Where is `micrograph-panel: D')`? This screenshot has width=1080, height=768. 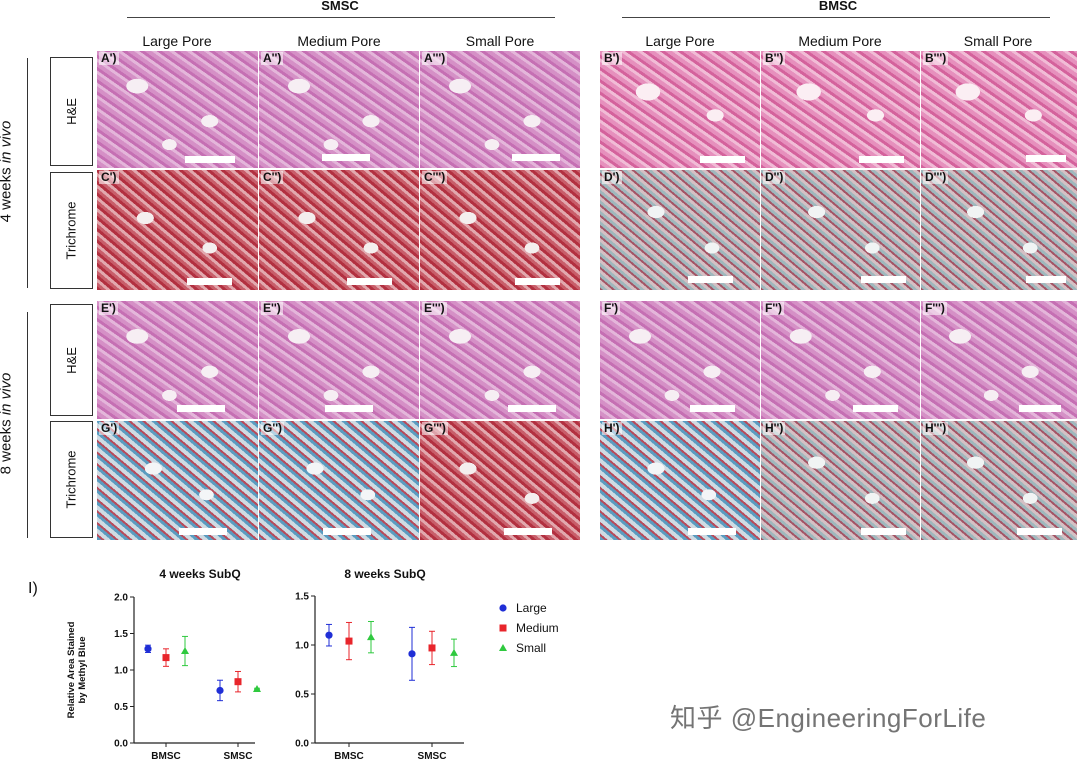
micrograph-panel: D') is located at coordinates (680, 230).